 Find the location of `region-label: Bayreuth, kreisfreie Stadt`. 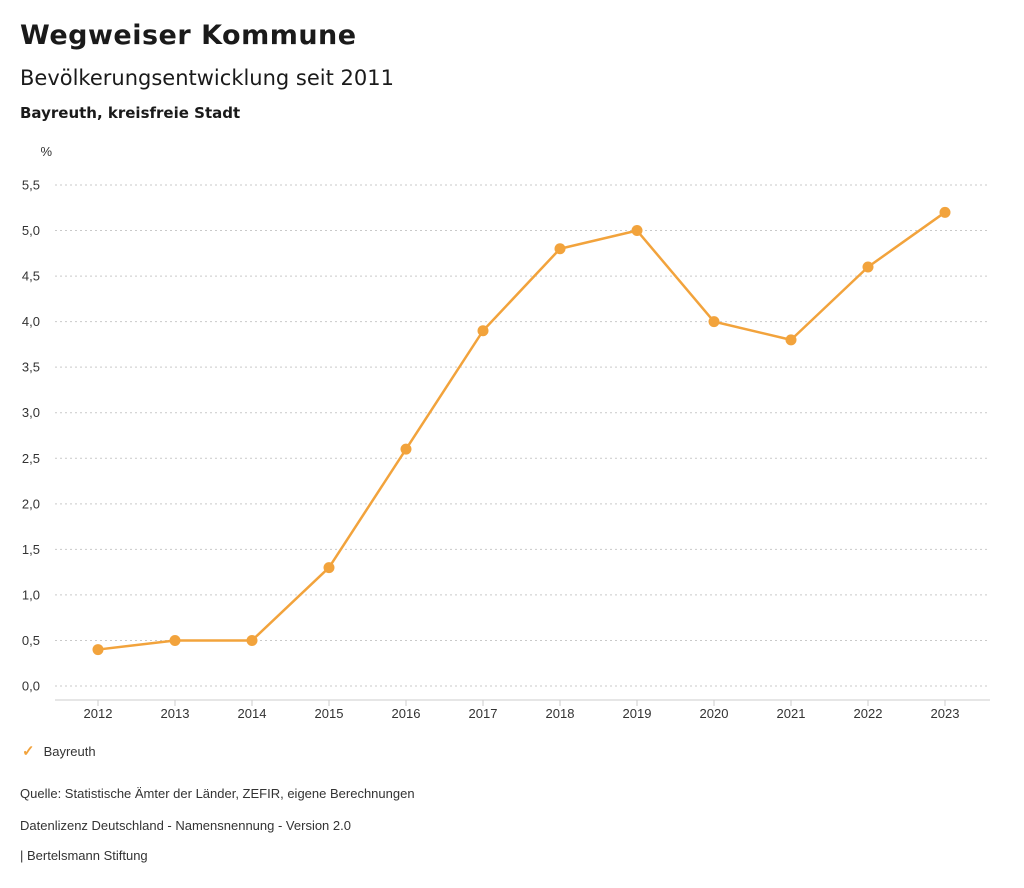

region-label: Bayreuth, kreisfreie Stadt is located at coordinates (130, 113).